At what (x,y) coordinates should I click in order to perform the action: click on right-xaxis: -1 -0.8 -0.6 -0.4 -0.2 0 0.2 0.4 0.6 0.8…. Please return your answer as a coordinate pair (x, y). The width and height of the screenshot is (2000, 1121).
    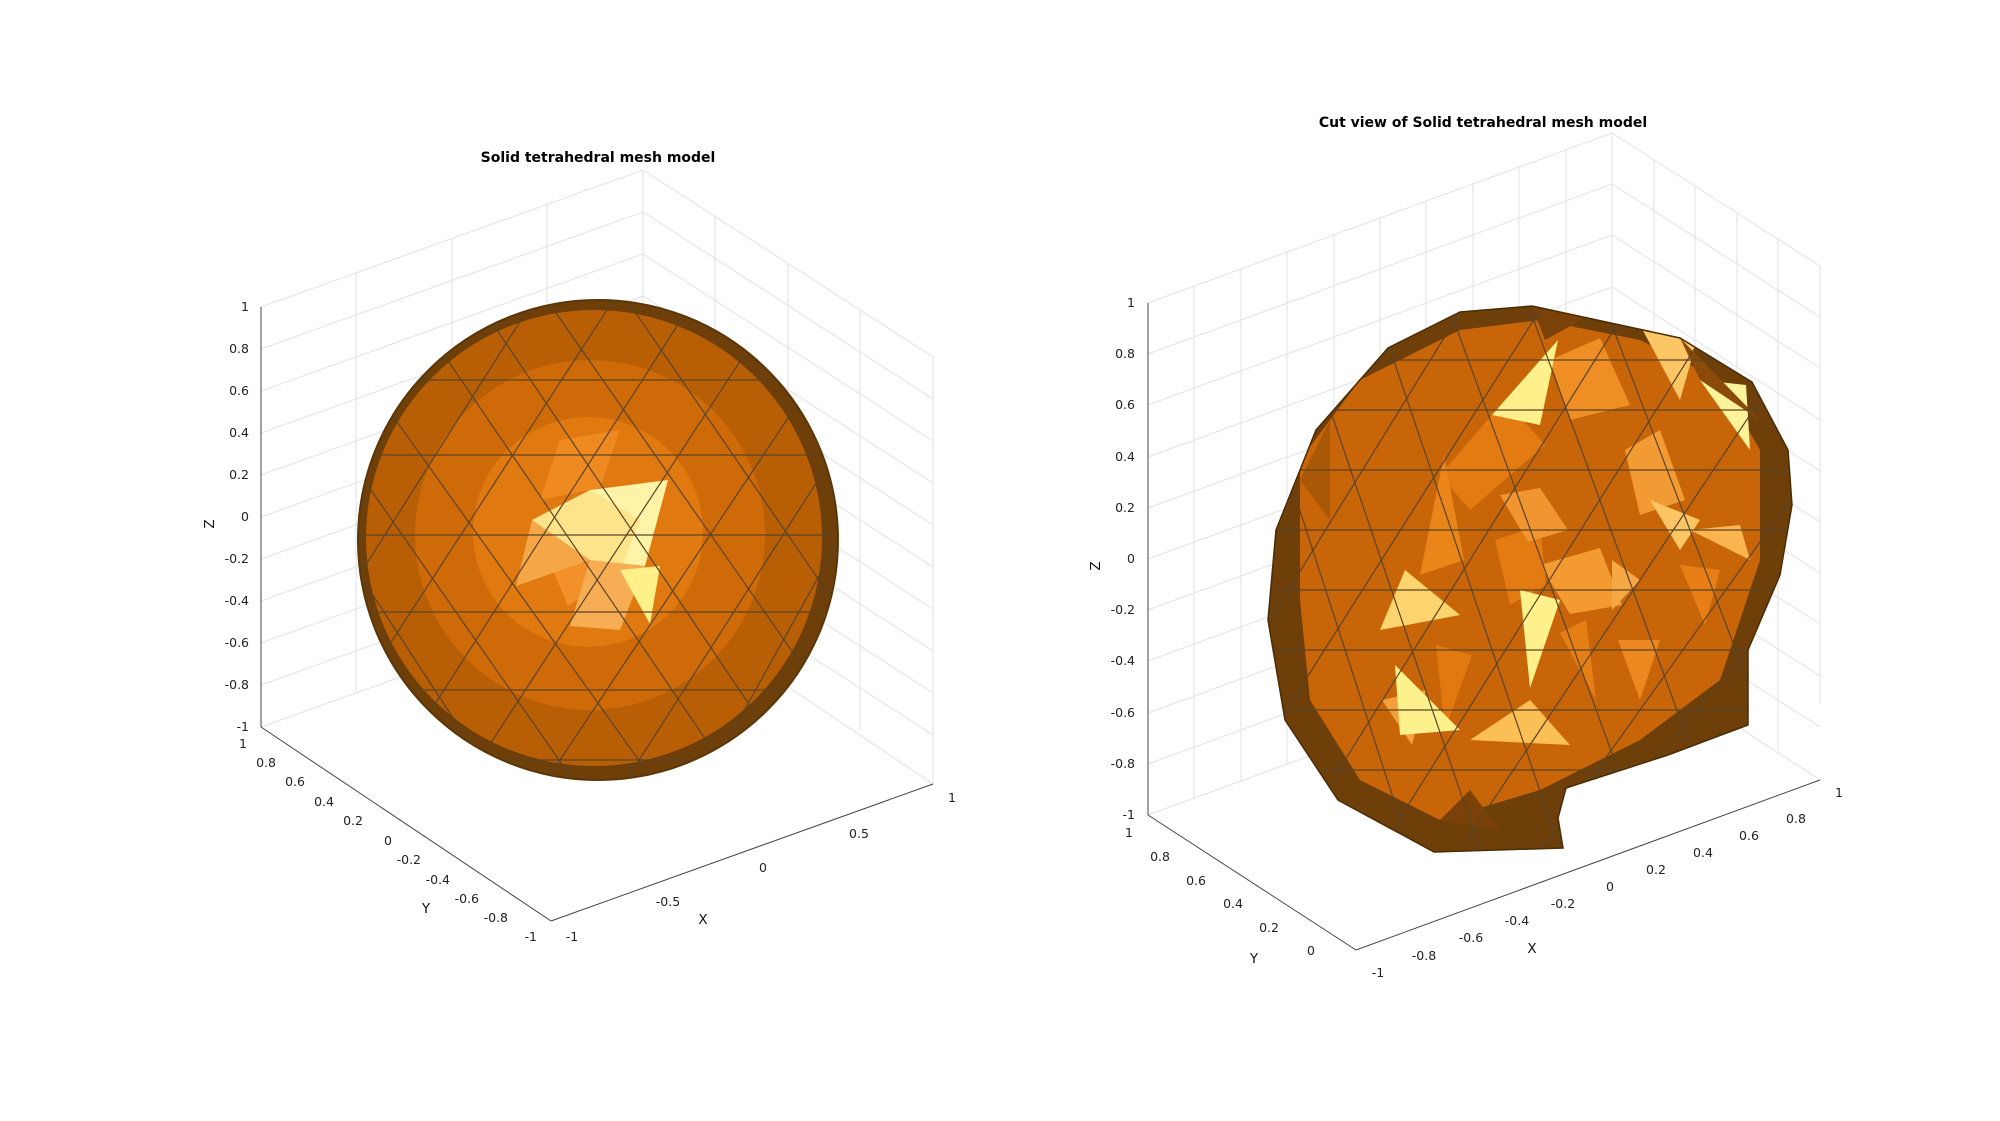
    Looking at the image, I should click on (1607, 882).